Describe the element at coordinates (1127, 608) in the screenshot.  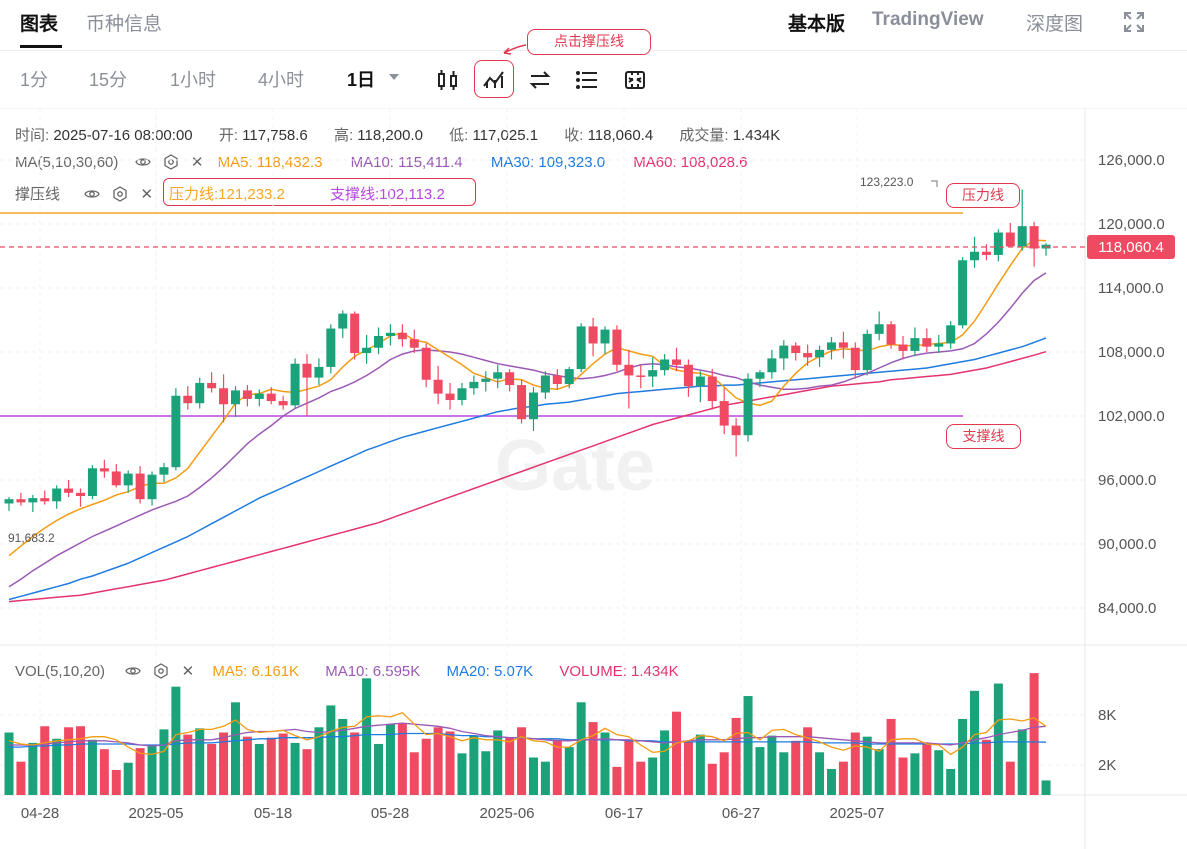
I see `price-tick-label: 84,000.0` at that location.